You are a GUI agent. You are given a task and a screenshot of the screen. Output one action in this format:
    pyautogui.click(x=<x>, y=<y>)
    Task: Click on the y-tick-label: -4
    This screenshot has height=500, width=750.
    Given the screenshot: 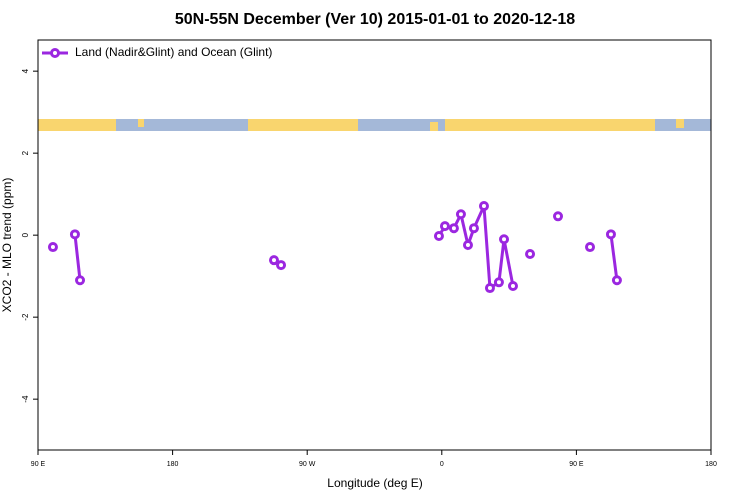 What is the action you would take?
    pyautogui.click(x=25, y=399)
    